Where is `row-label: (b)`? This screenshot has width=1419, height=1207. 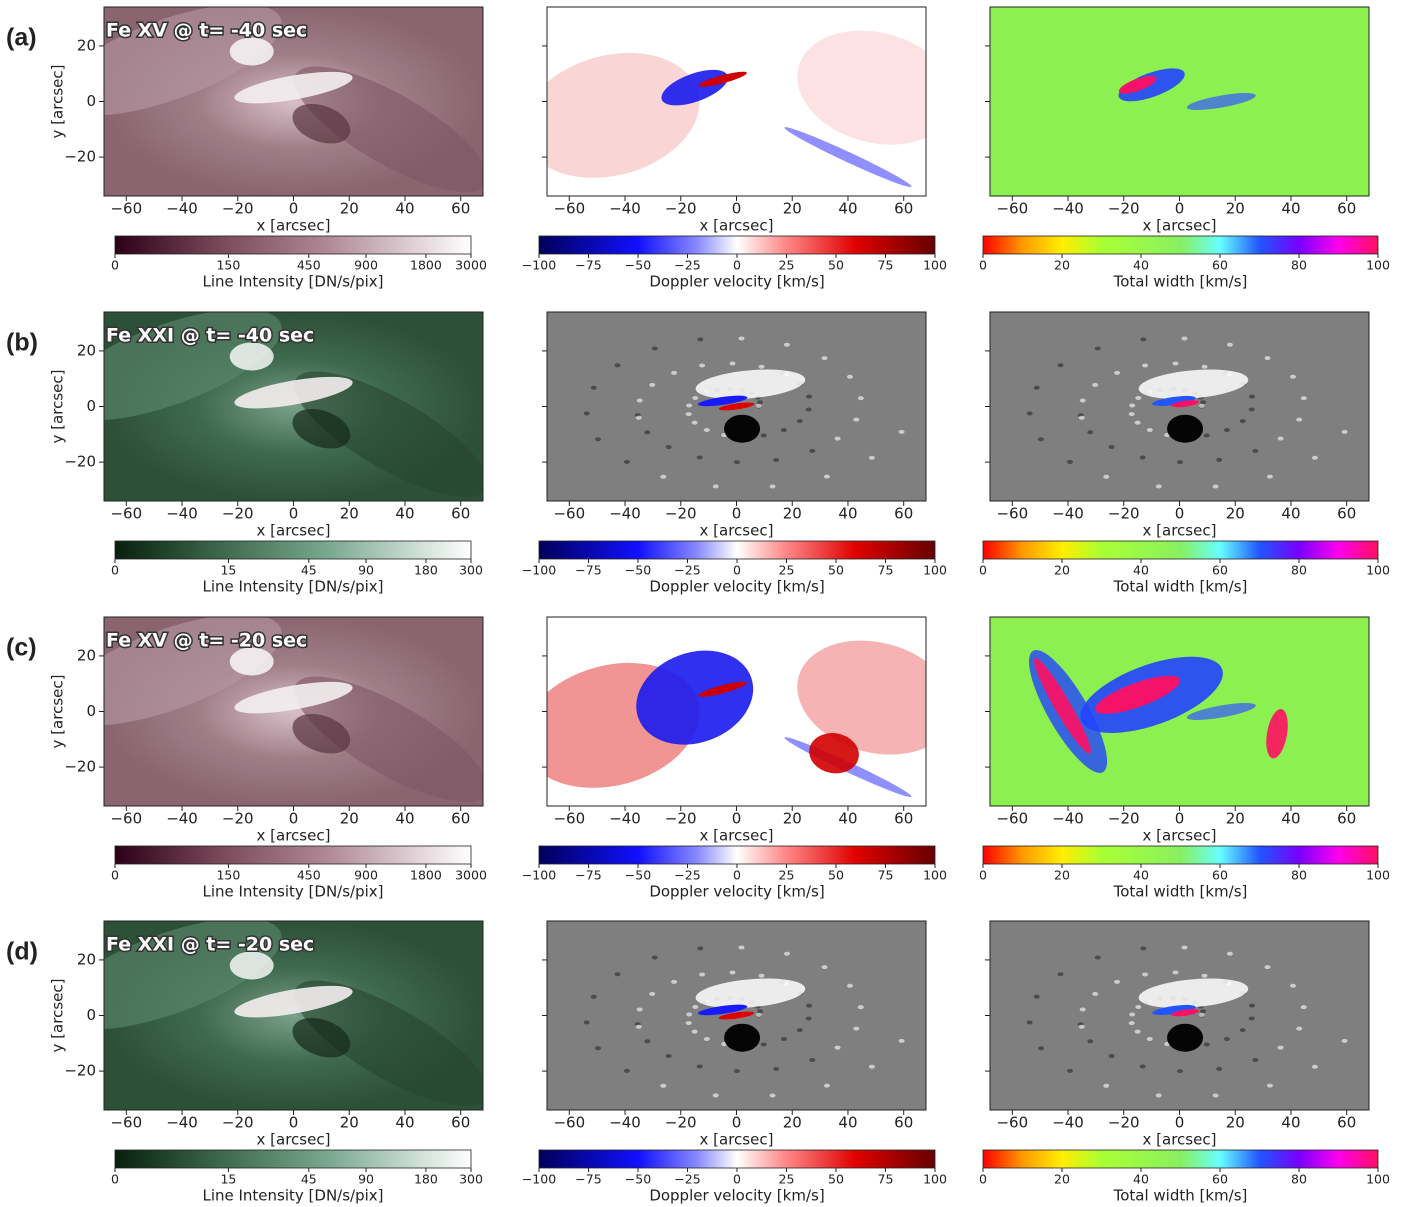
row-label: (b) is located at coordinates (22, 343).